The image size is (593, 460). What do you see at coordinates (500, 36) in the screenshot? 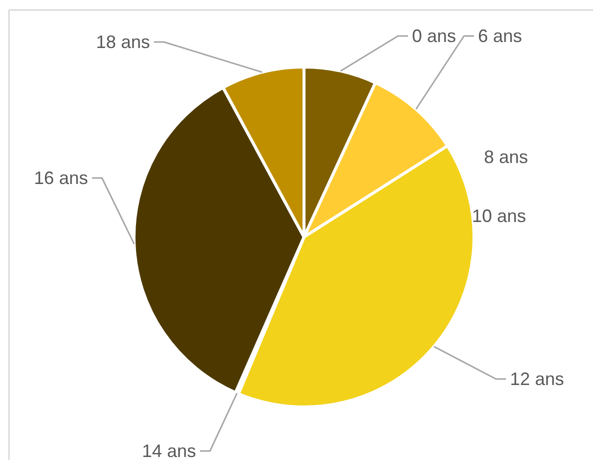
I see `slice-label: 6 ans` at bounding box center [500, 36].